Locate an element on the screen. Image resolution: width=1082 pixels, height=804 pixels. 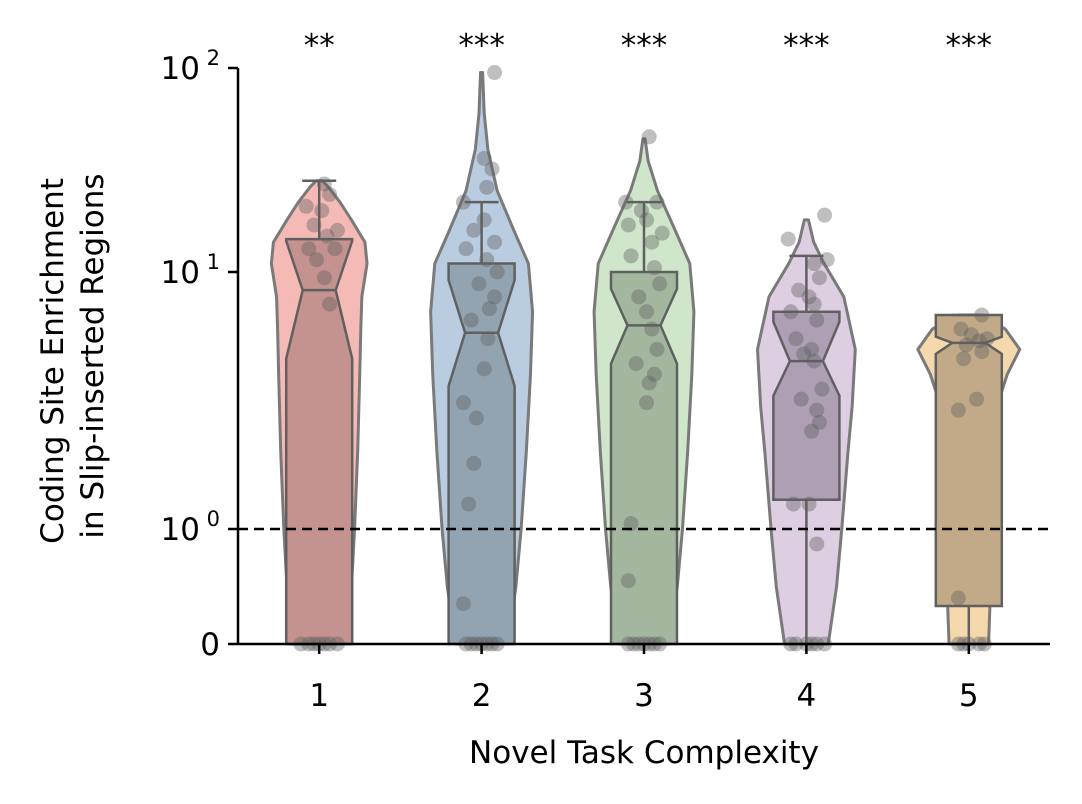
x-tick-label: 1 is located at coordinates (319, 696).